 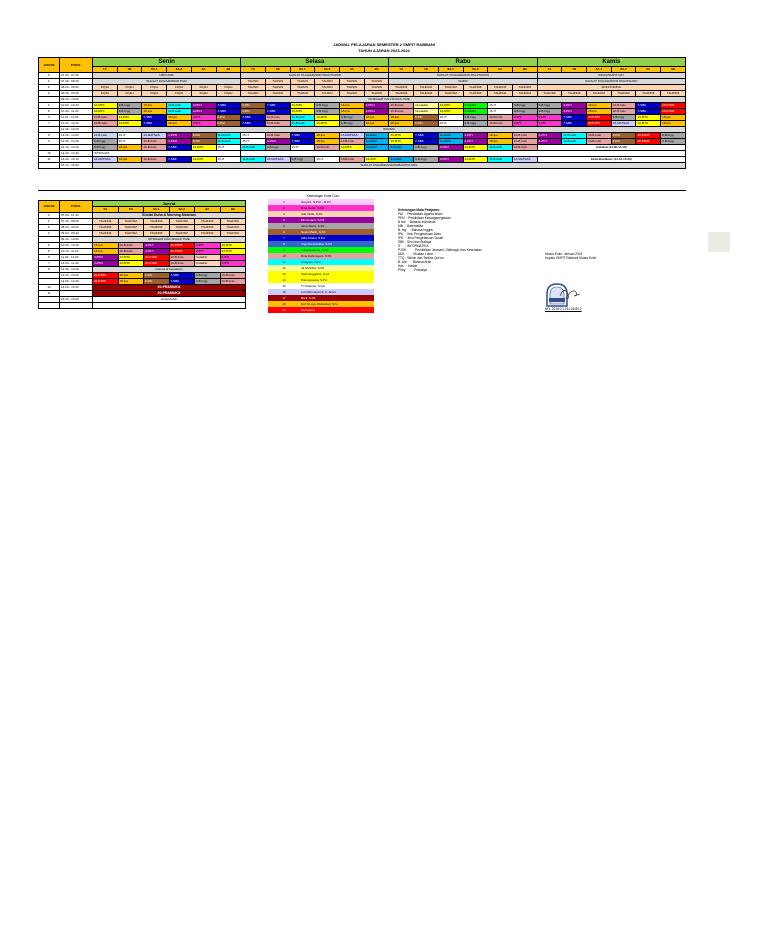 I want to click on teacher-code: 12, so click(x=284, y=268).